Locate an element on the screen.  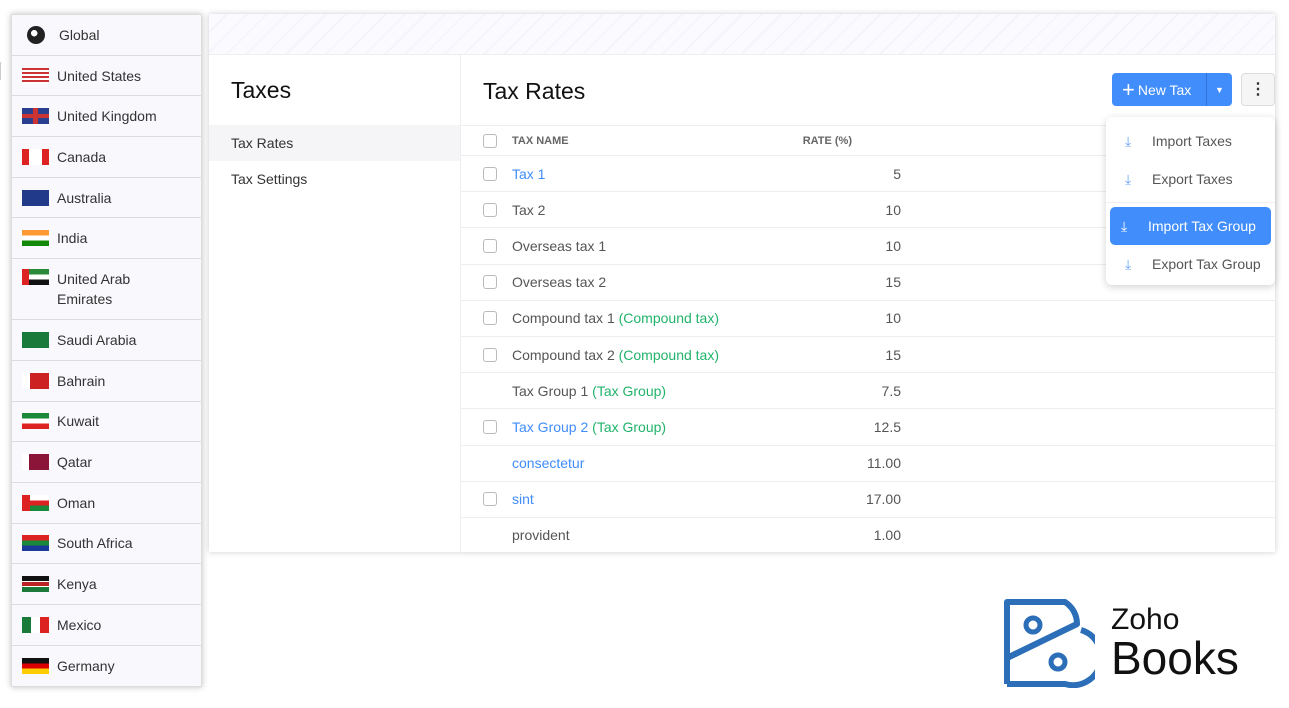
tax-name: provident is located at coordinates (647, 535).